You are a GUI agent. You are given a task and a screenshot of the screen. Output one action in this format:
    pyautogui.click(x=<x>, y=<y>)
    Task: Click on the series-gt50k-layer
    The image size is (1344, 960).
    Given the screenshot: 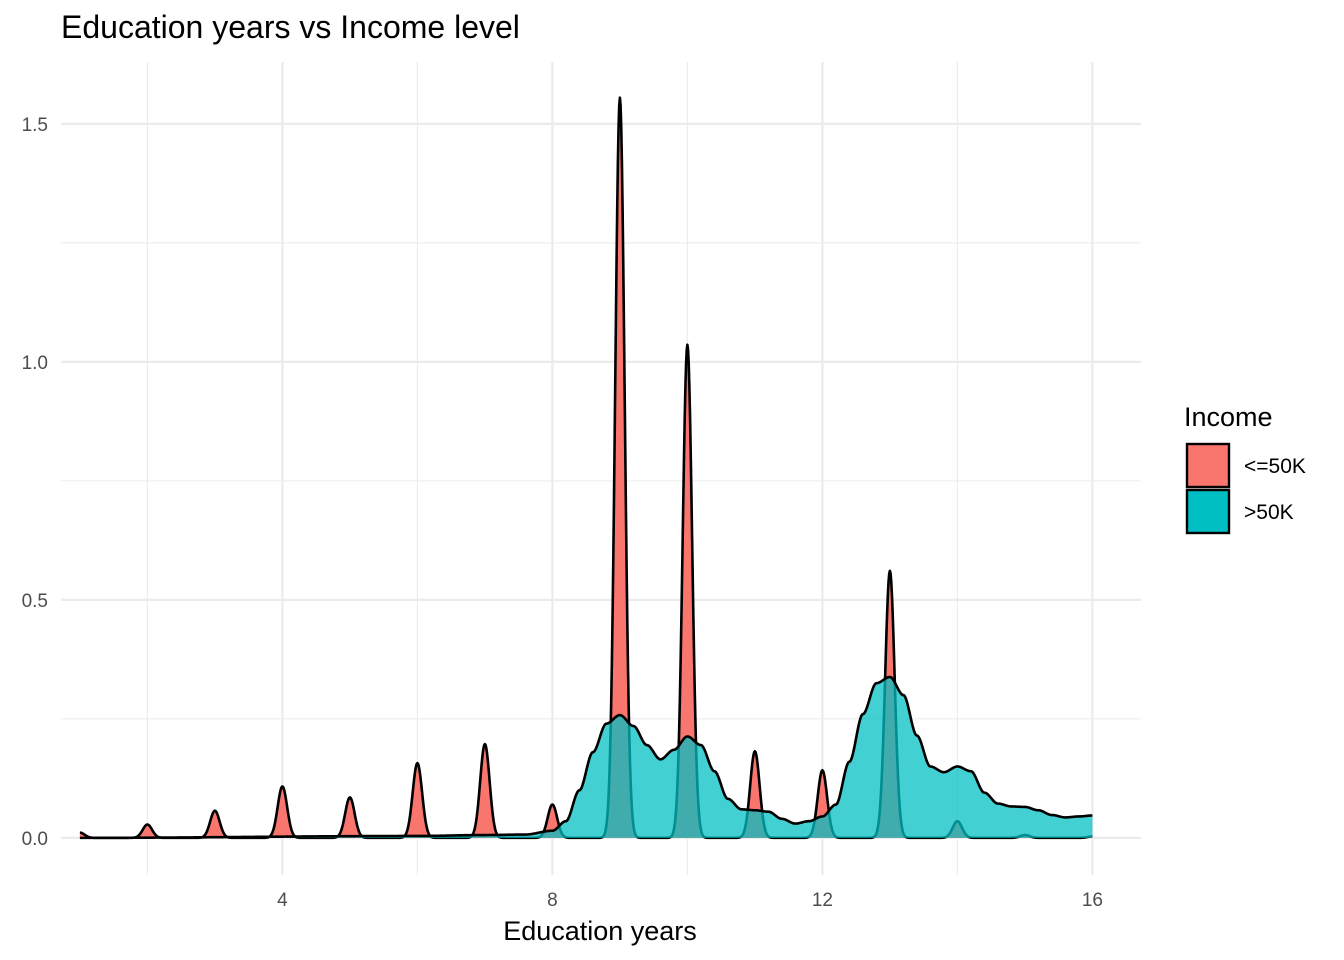 What is the action you would take?
    pyautogui.click(x=586, y=757)
    